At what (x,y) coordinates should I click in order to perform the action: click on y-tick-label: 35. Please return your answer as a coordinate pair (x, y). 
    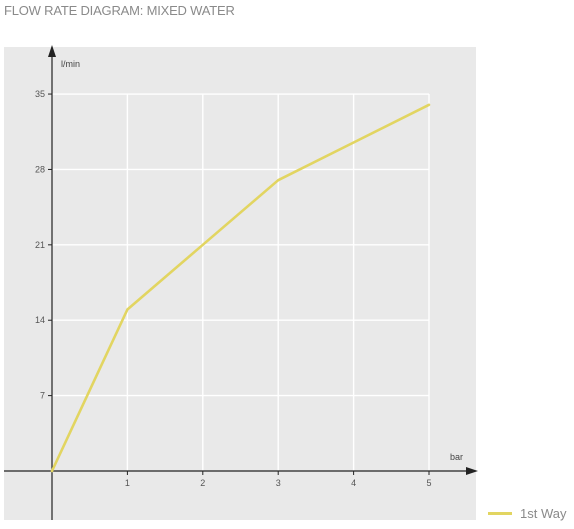
    Looking at the image, I should click on (40, 94).